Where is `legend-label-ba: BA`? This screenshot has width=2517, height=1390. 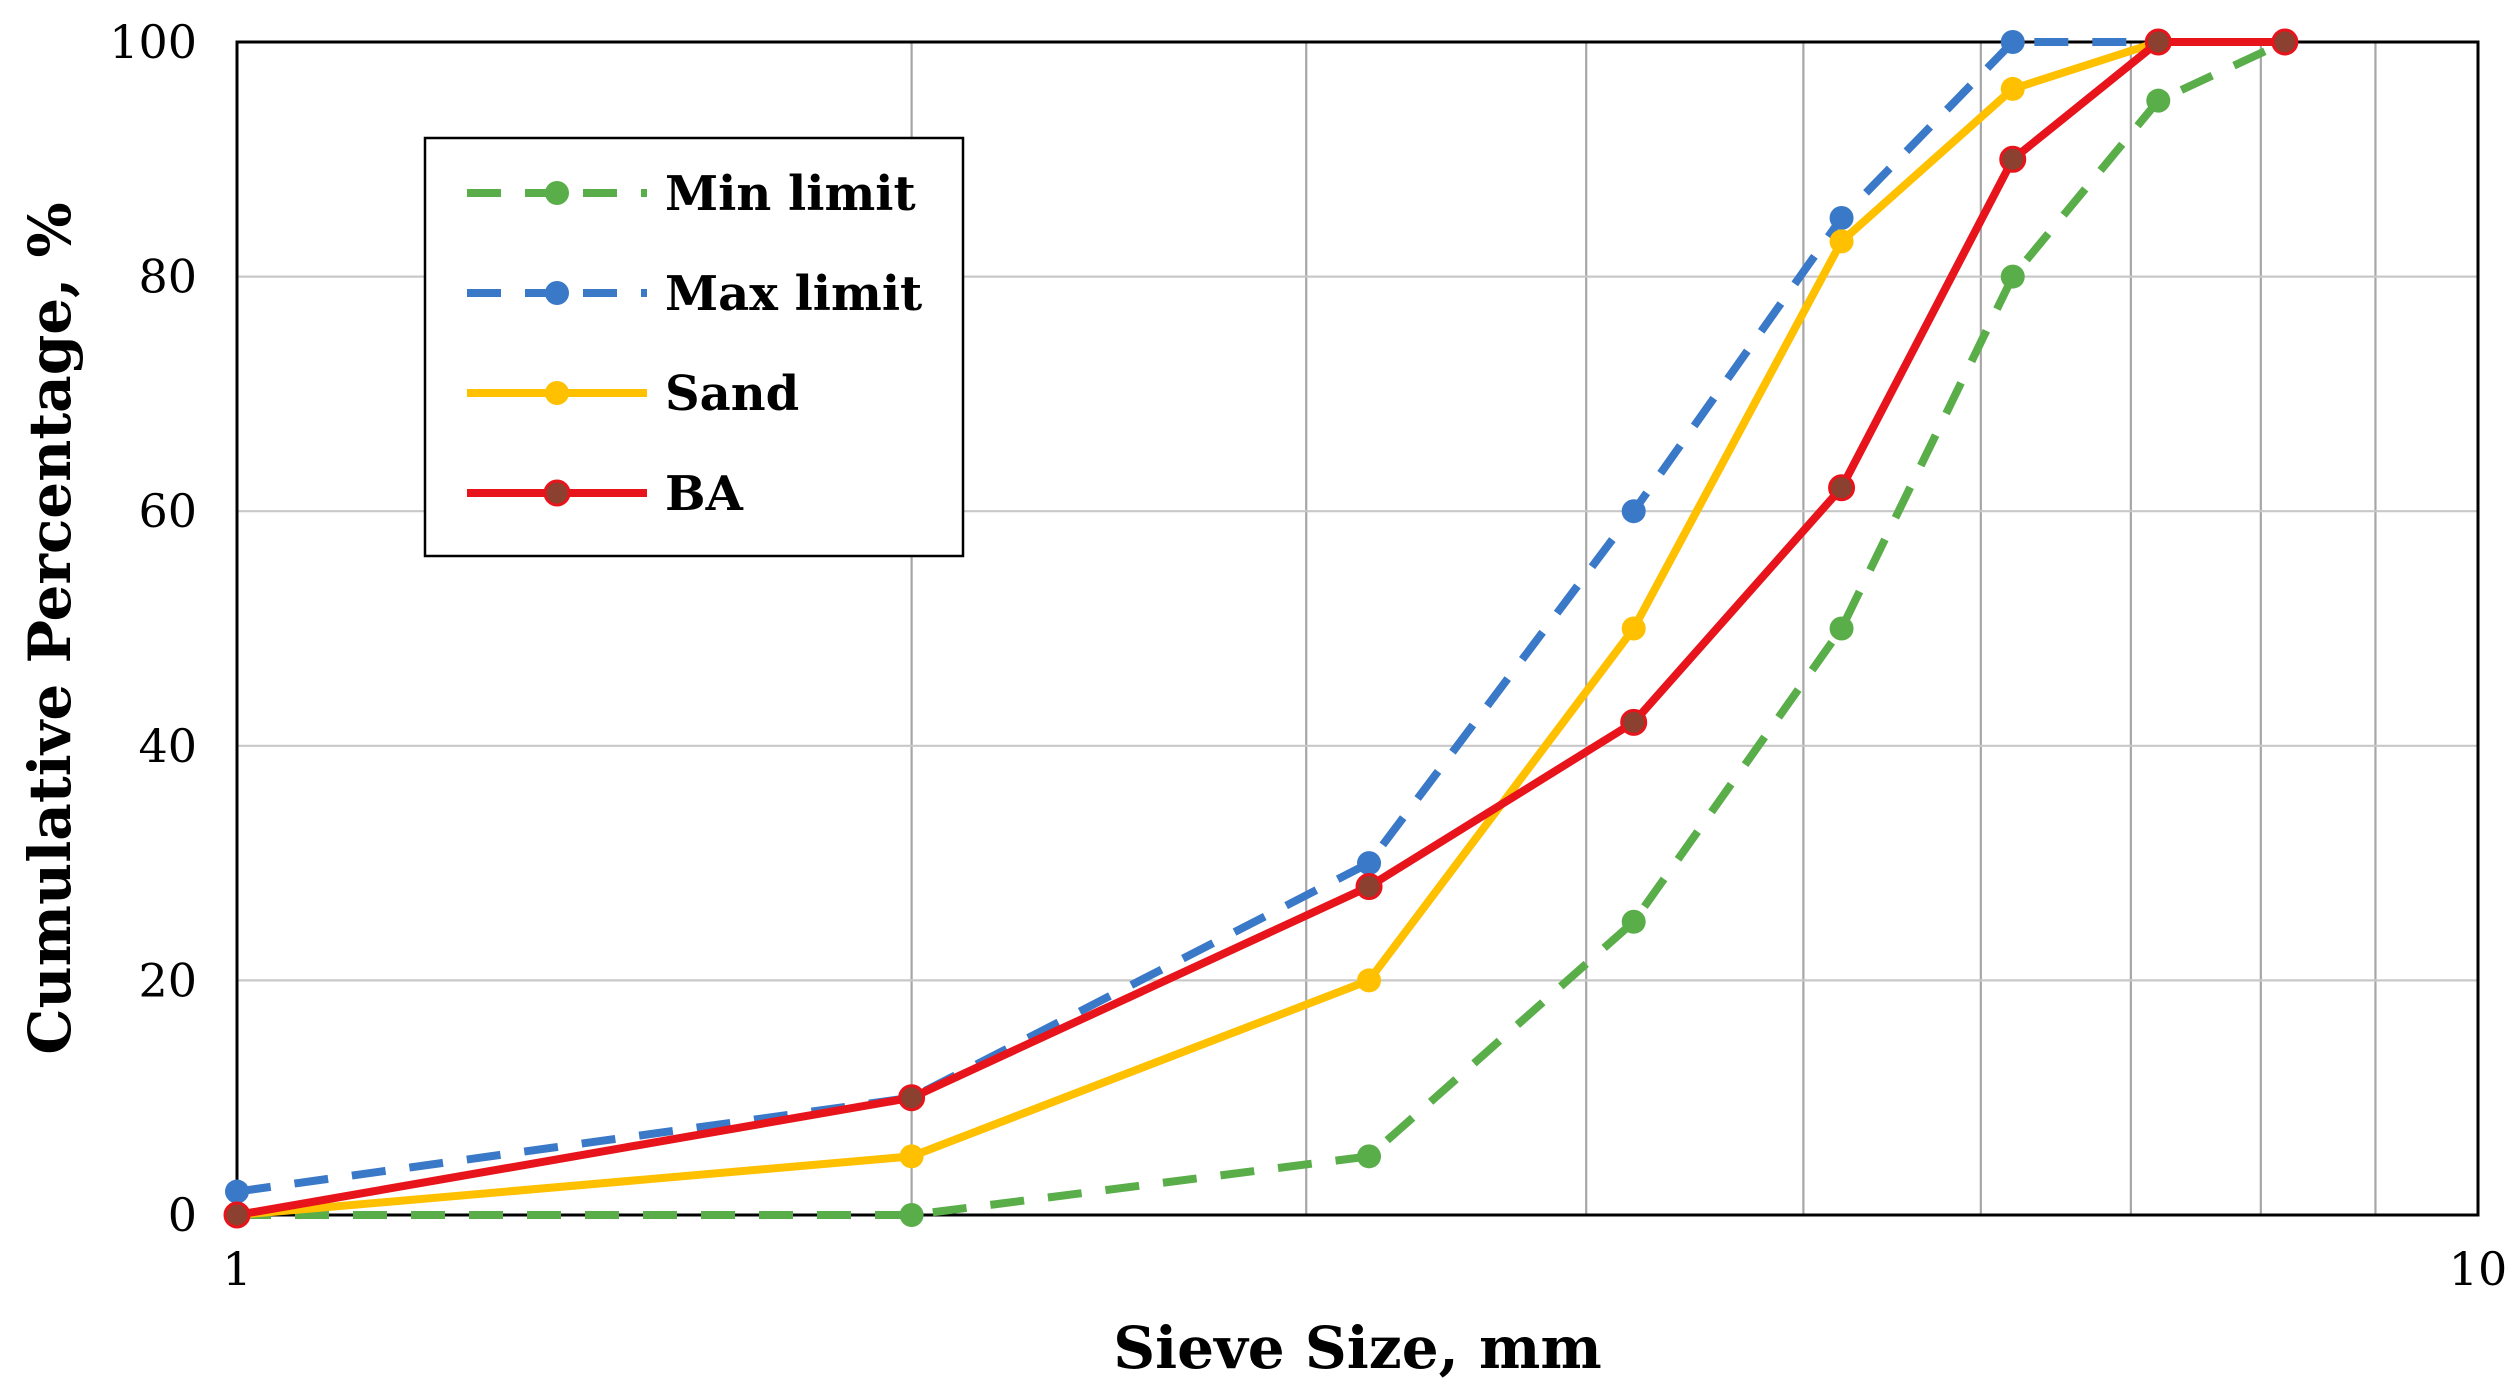
legend-label-ba: BA is located at coordinates (704, 494).